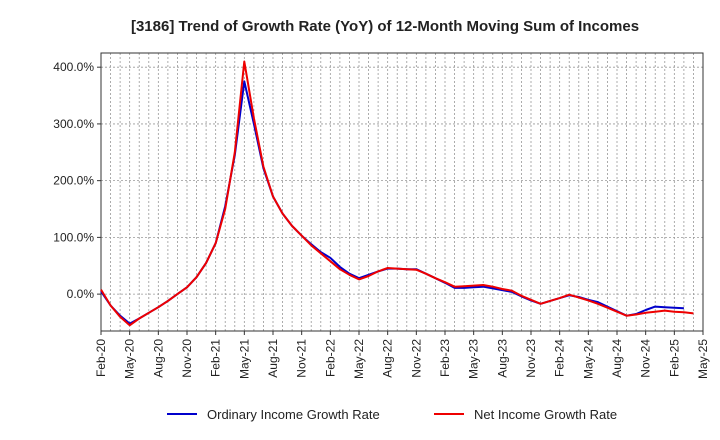 Image resolution: width=720 pixels, height=440 pixels. Describe the element at coordinates (216, 358) in the screenshot. I see `x-tick-label: Feb-21` at that location.